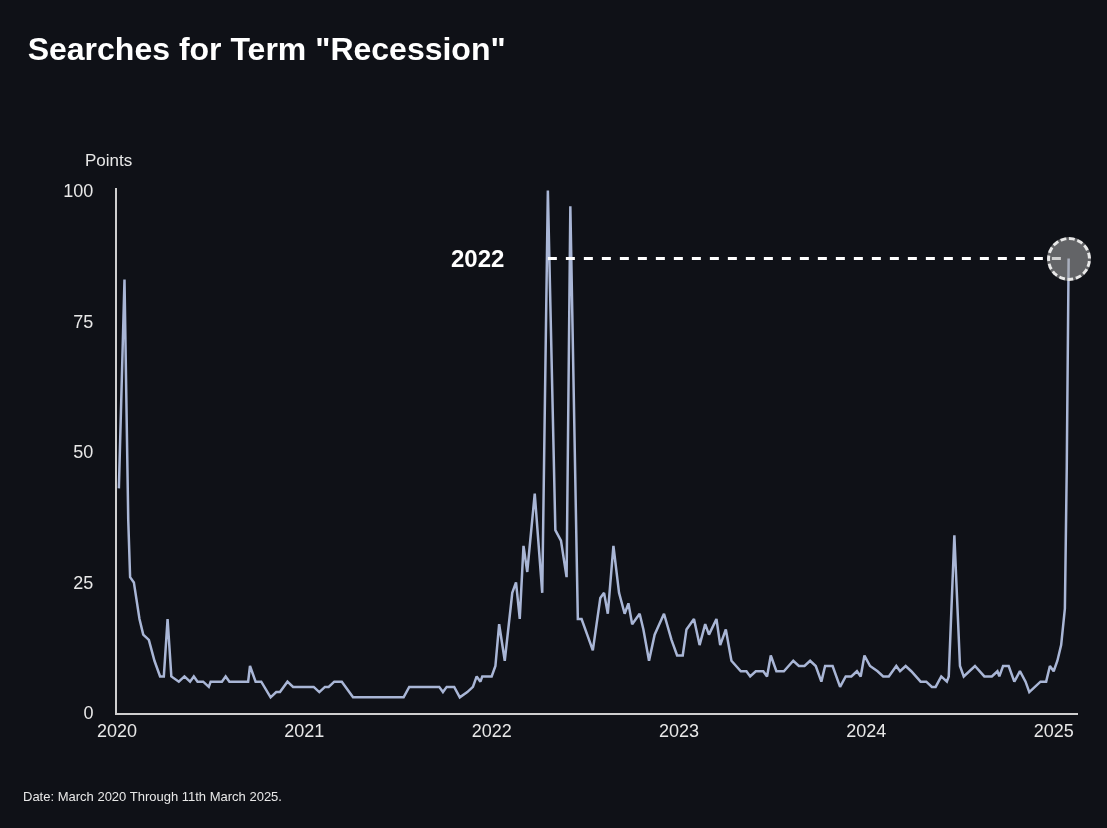 Image resolution: width=1107 pixels, height=828 pixels. Describe the element at coordinates (266, 48) in the screenshot. I see `chart-title: Searches for Term "Recession"` at that location.